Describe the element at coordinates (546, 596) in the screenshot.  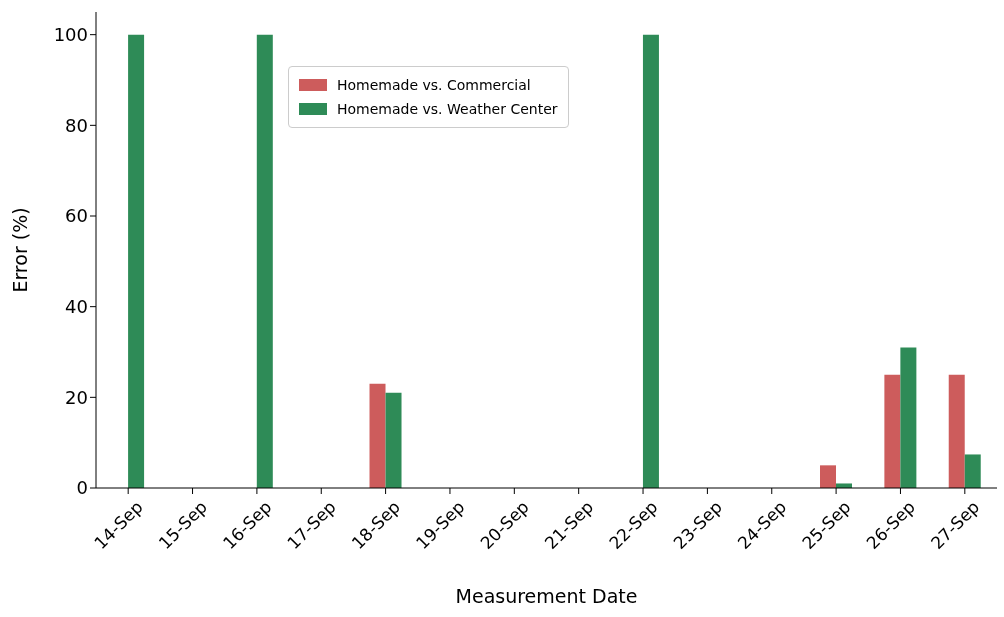
I see `x-axis-title: Measurement Date` at that location.